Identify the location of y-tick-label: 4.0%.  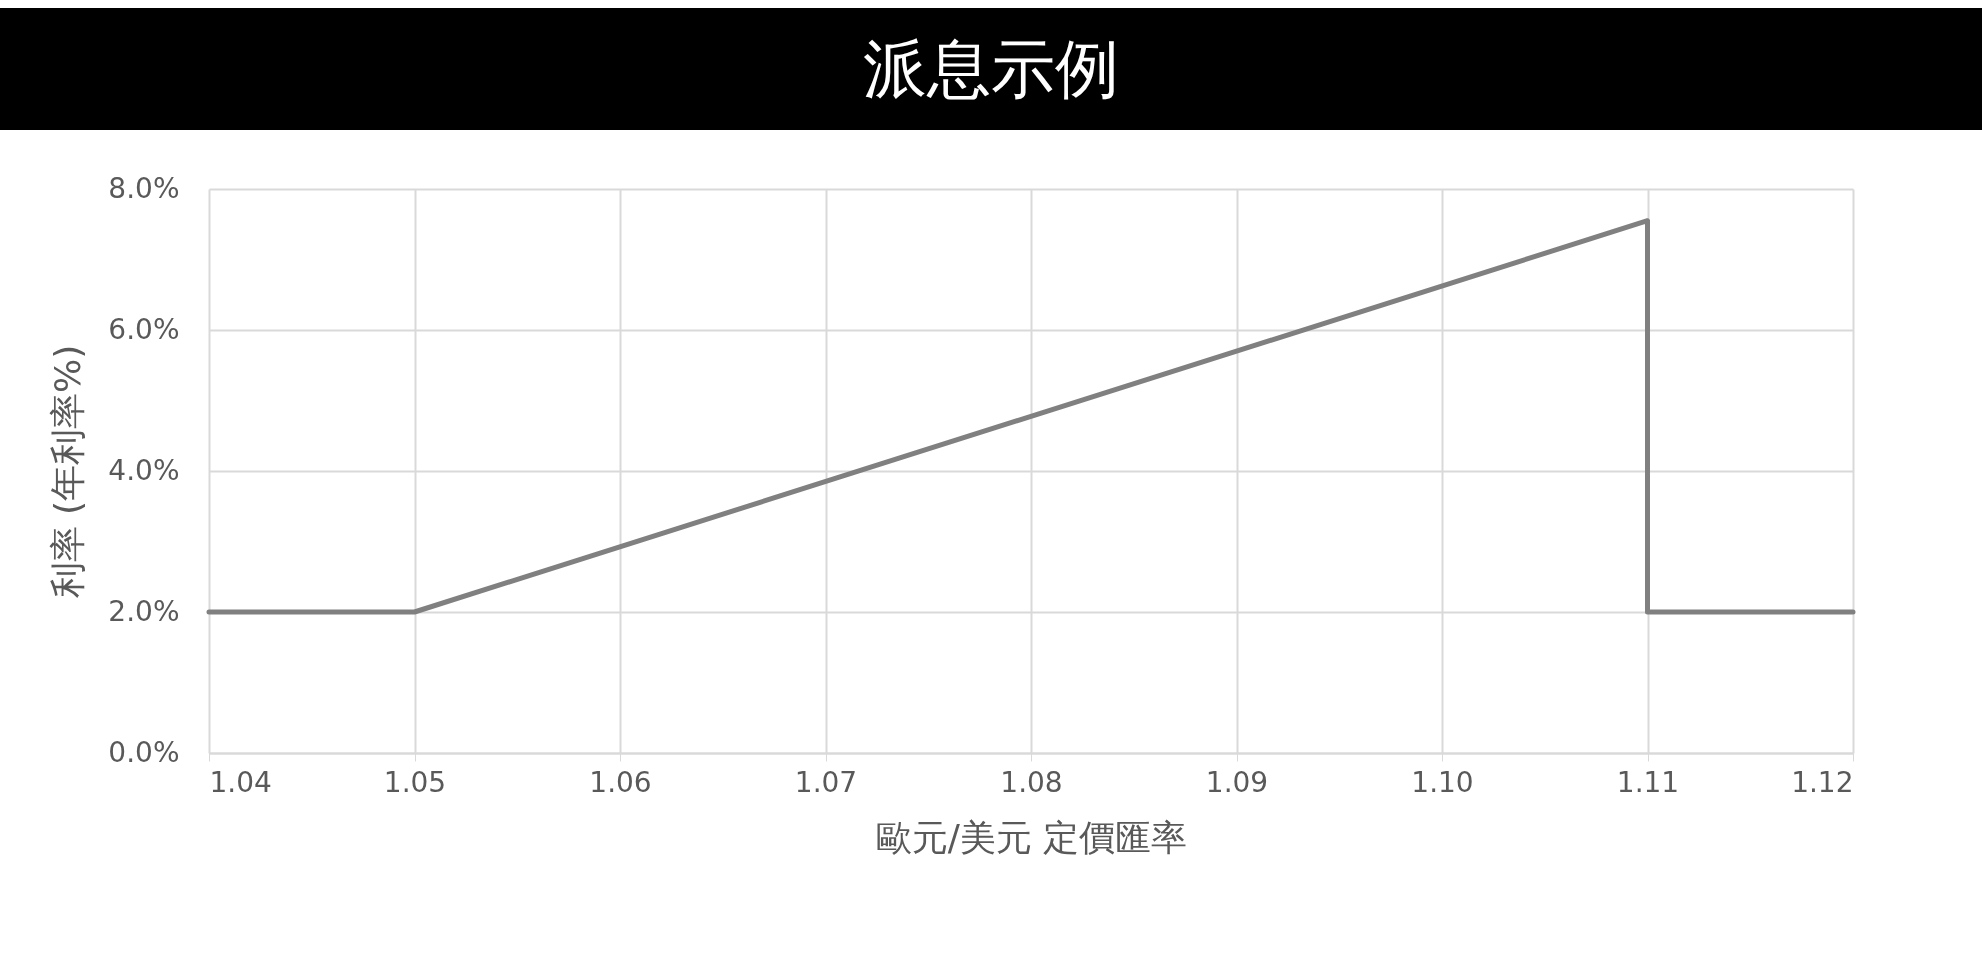
(144, 470).